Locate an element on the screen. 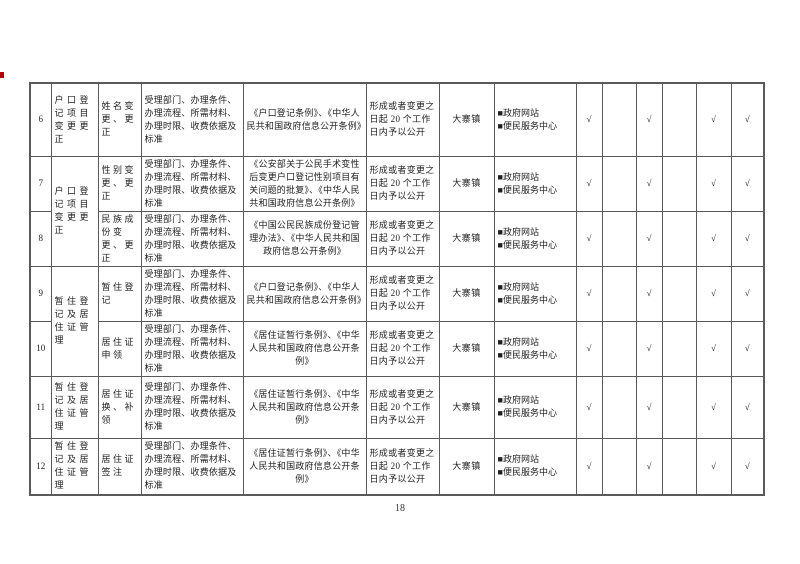 The image size is (800, 564). row-number-cell: 9 is located at coordinates (40, 293).